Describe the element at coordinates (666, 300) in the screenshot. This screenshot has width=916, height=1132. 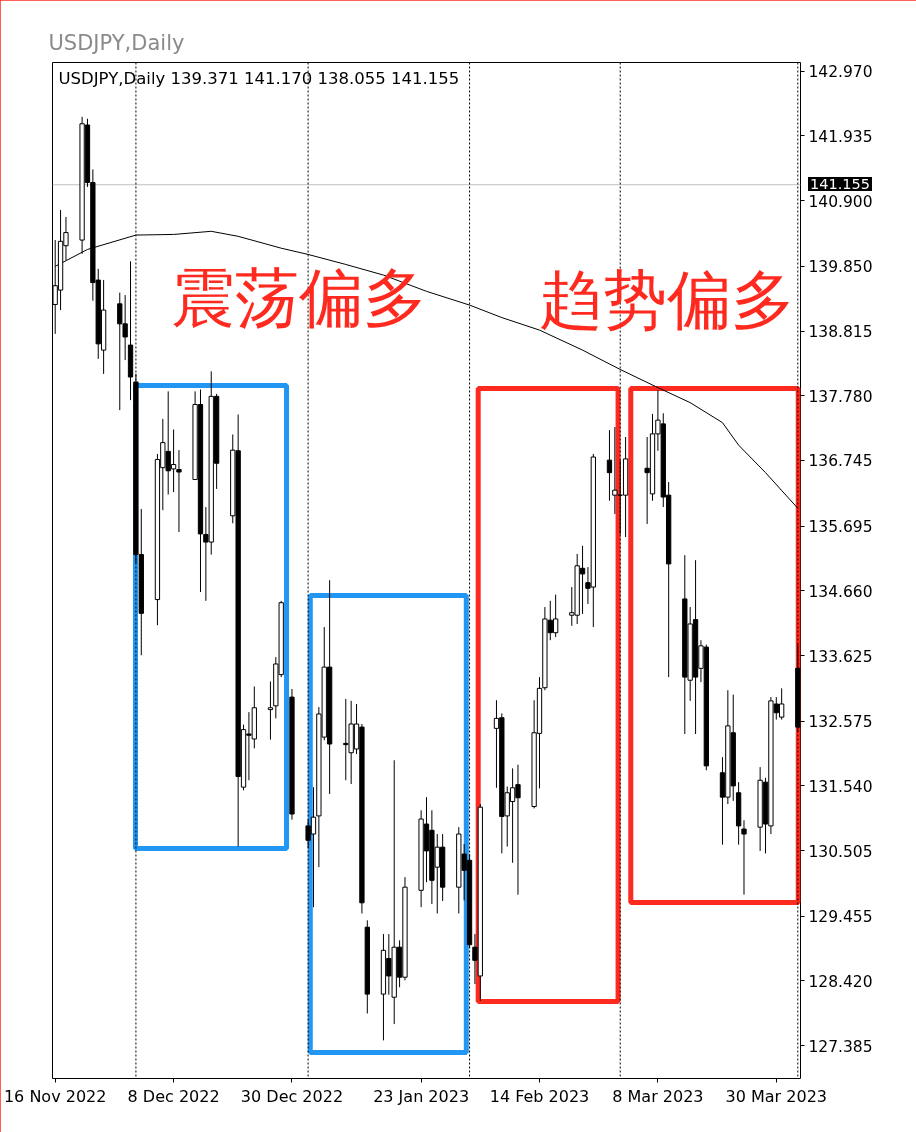
I see `annotation: 趋势偏多` at that location.